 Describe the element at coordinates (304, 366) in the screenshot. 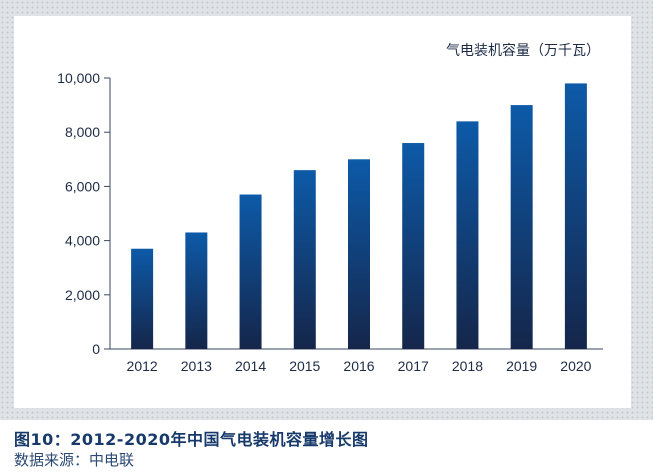

I see `x-tick-label: 2015` at that location.